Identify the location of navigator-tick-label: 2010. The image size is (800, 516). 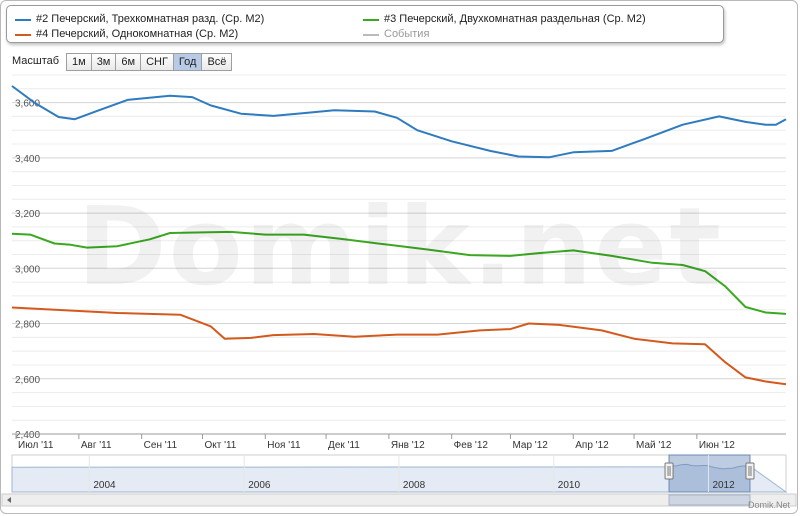
(569, 485).